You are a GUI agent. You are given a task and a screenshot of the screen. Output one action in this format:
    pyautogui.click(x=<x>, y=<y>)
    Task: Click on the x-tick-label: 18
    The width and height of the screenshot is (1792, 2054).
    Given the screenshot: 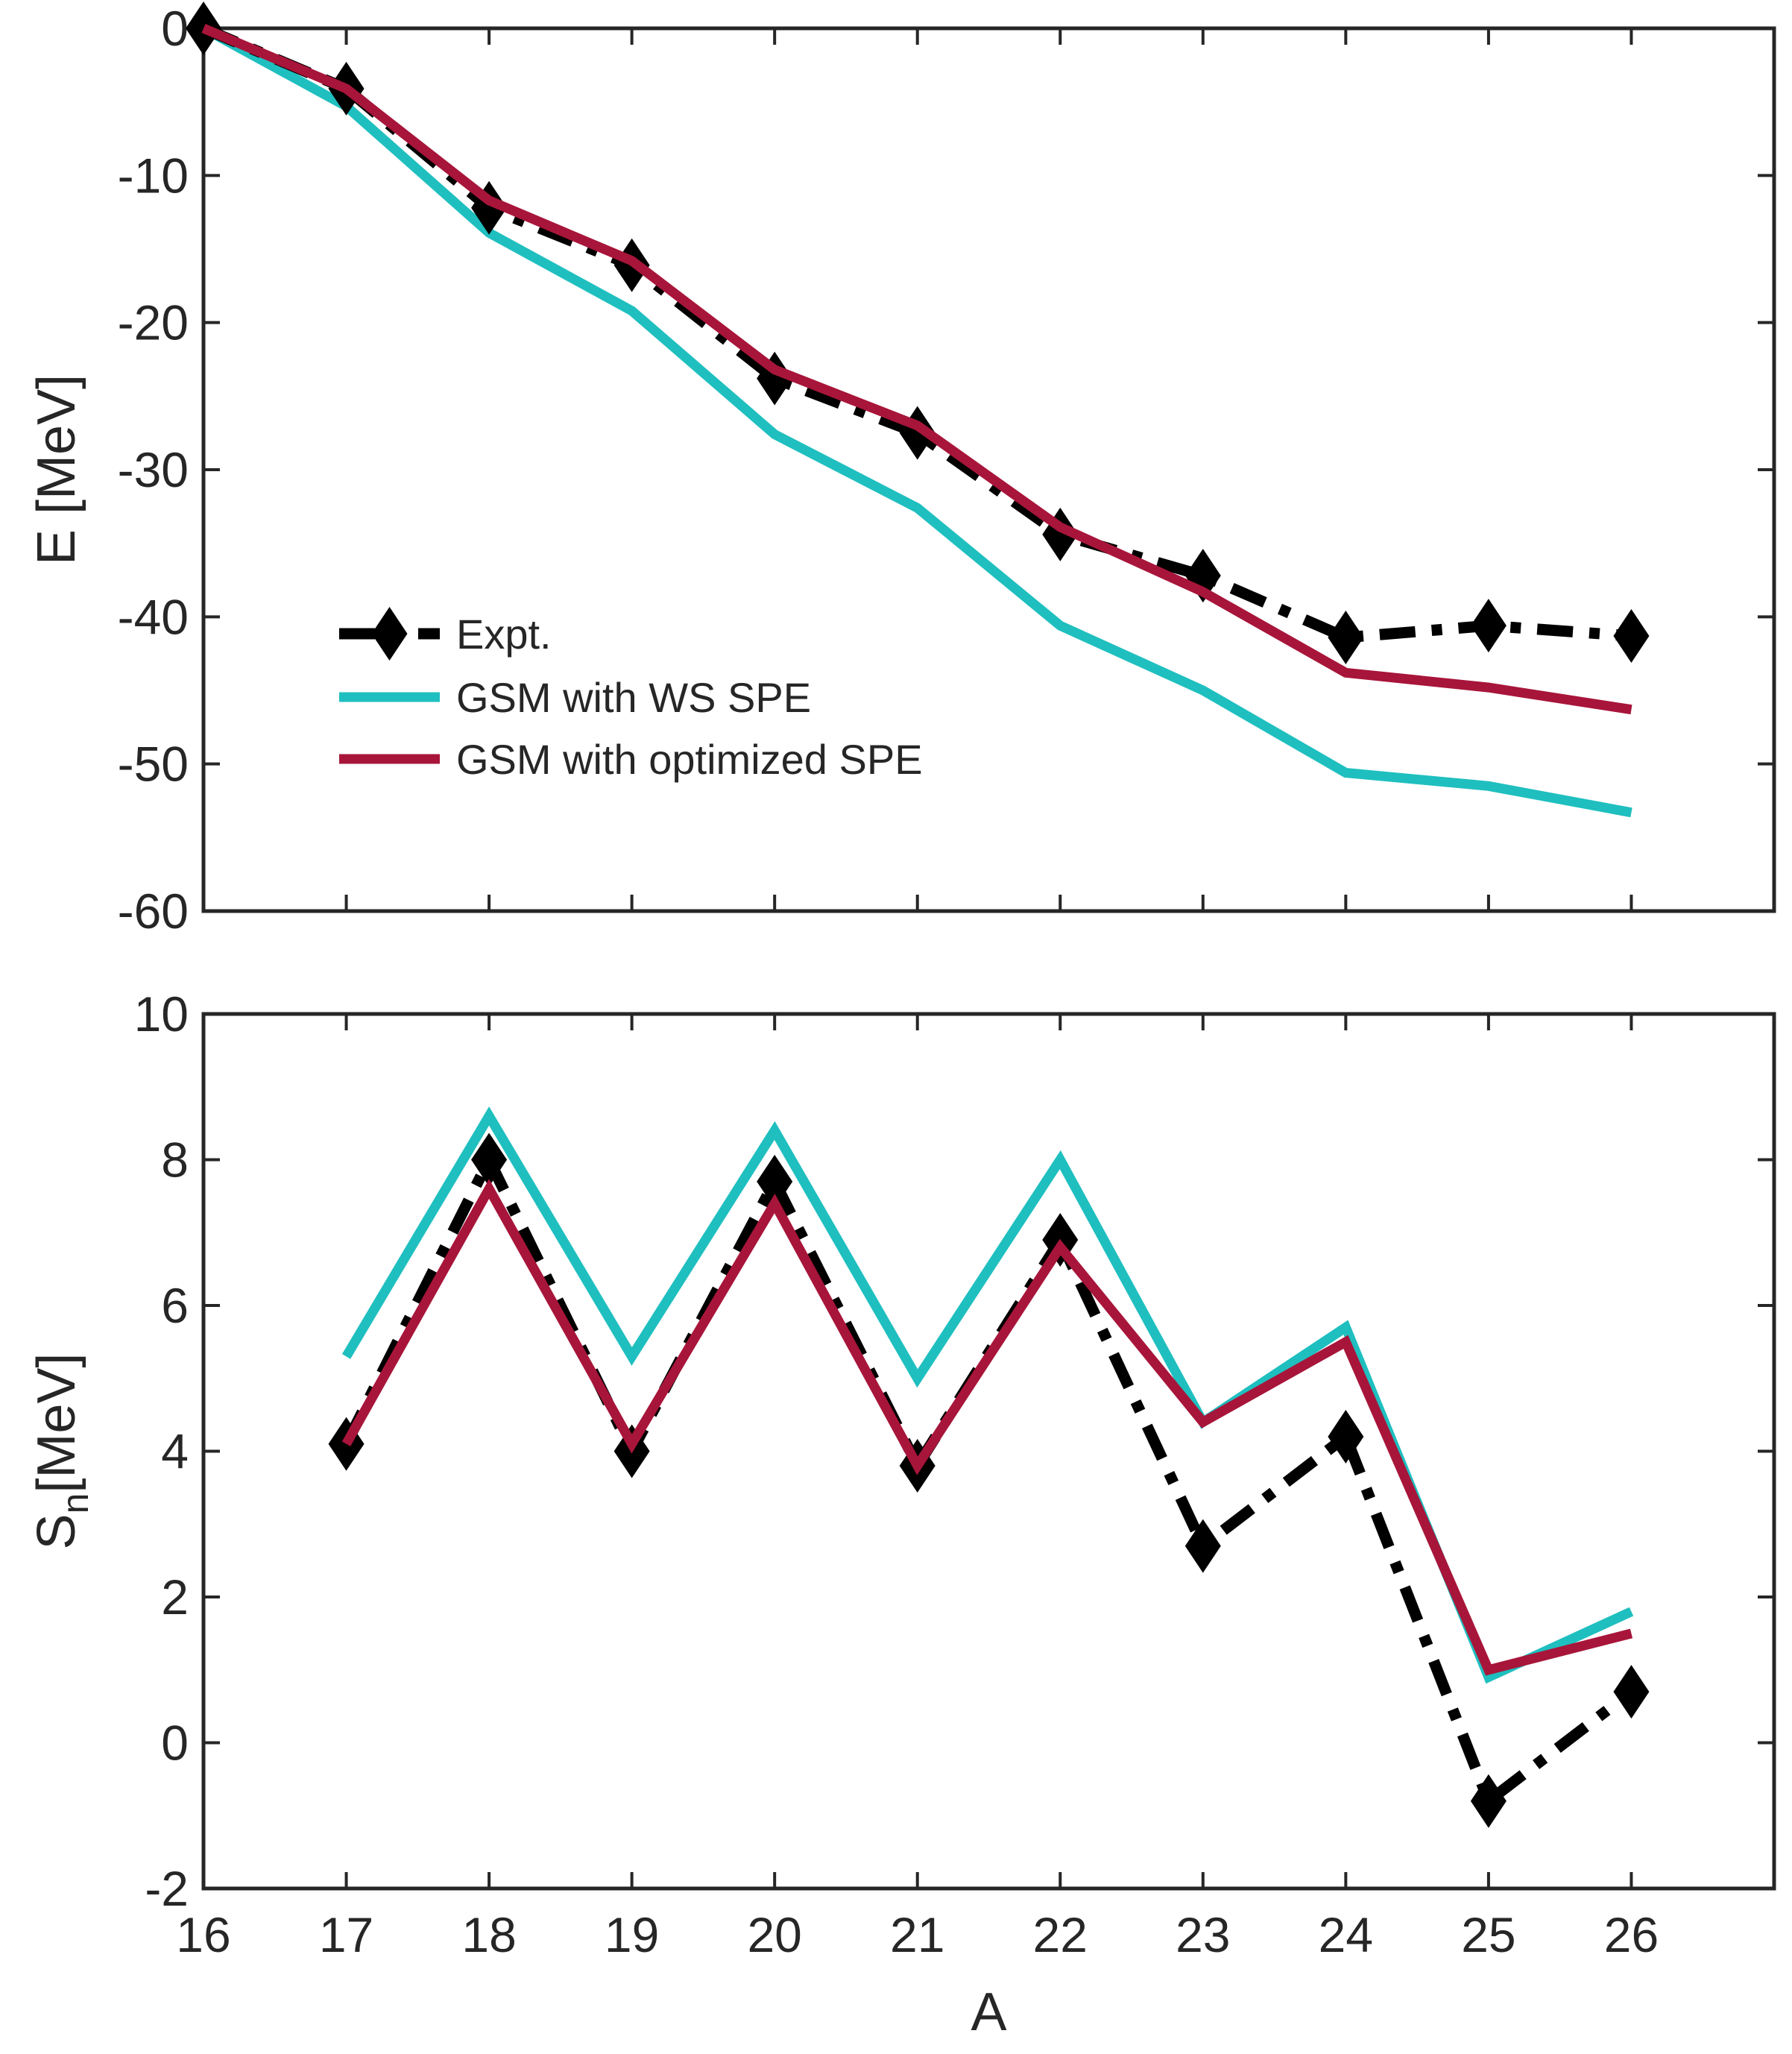 What is the action you would take?
    pyautogui.click(x=489, y=1934)
    